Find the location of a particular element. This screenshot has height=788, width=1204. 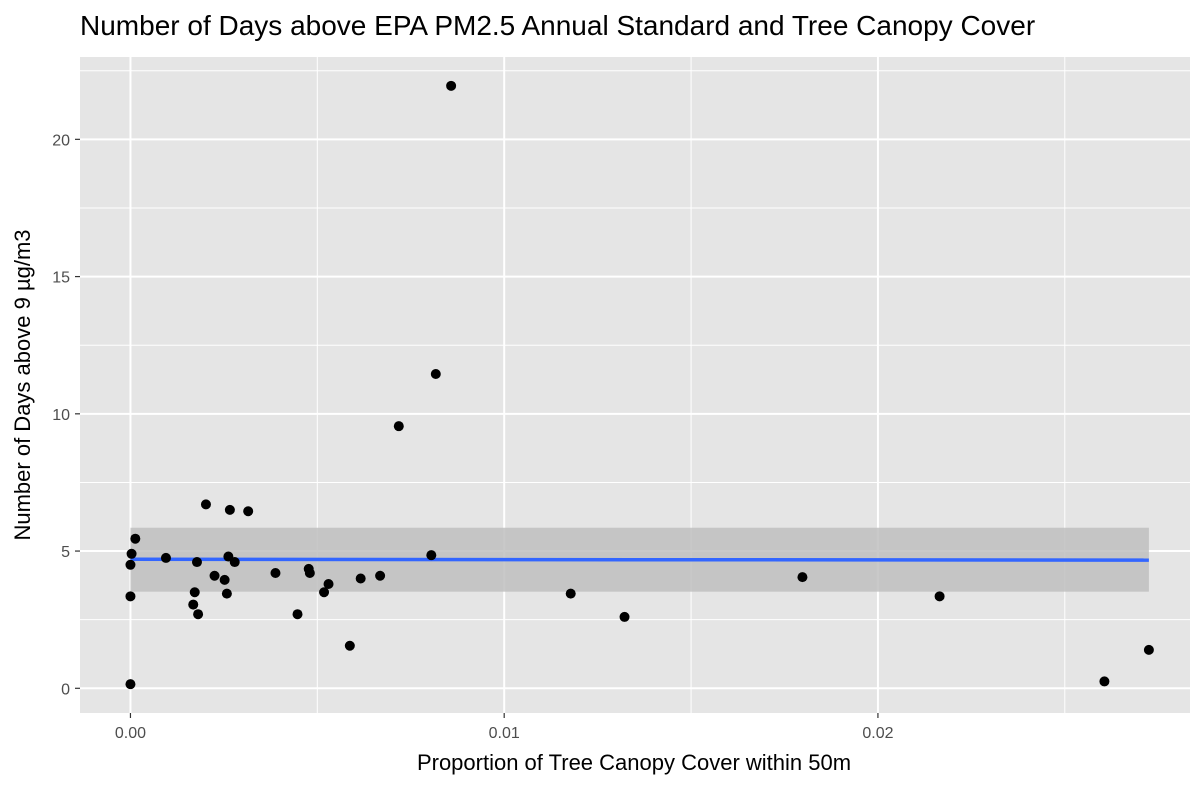

y-tick-label: 0 is located at coordinates (65, 689).